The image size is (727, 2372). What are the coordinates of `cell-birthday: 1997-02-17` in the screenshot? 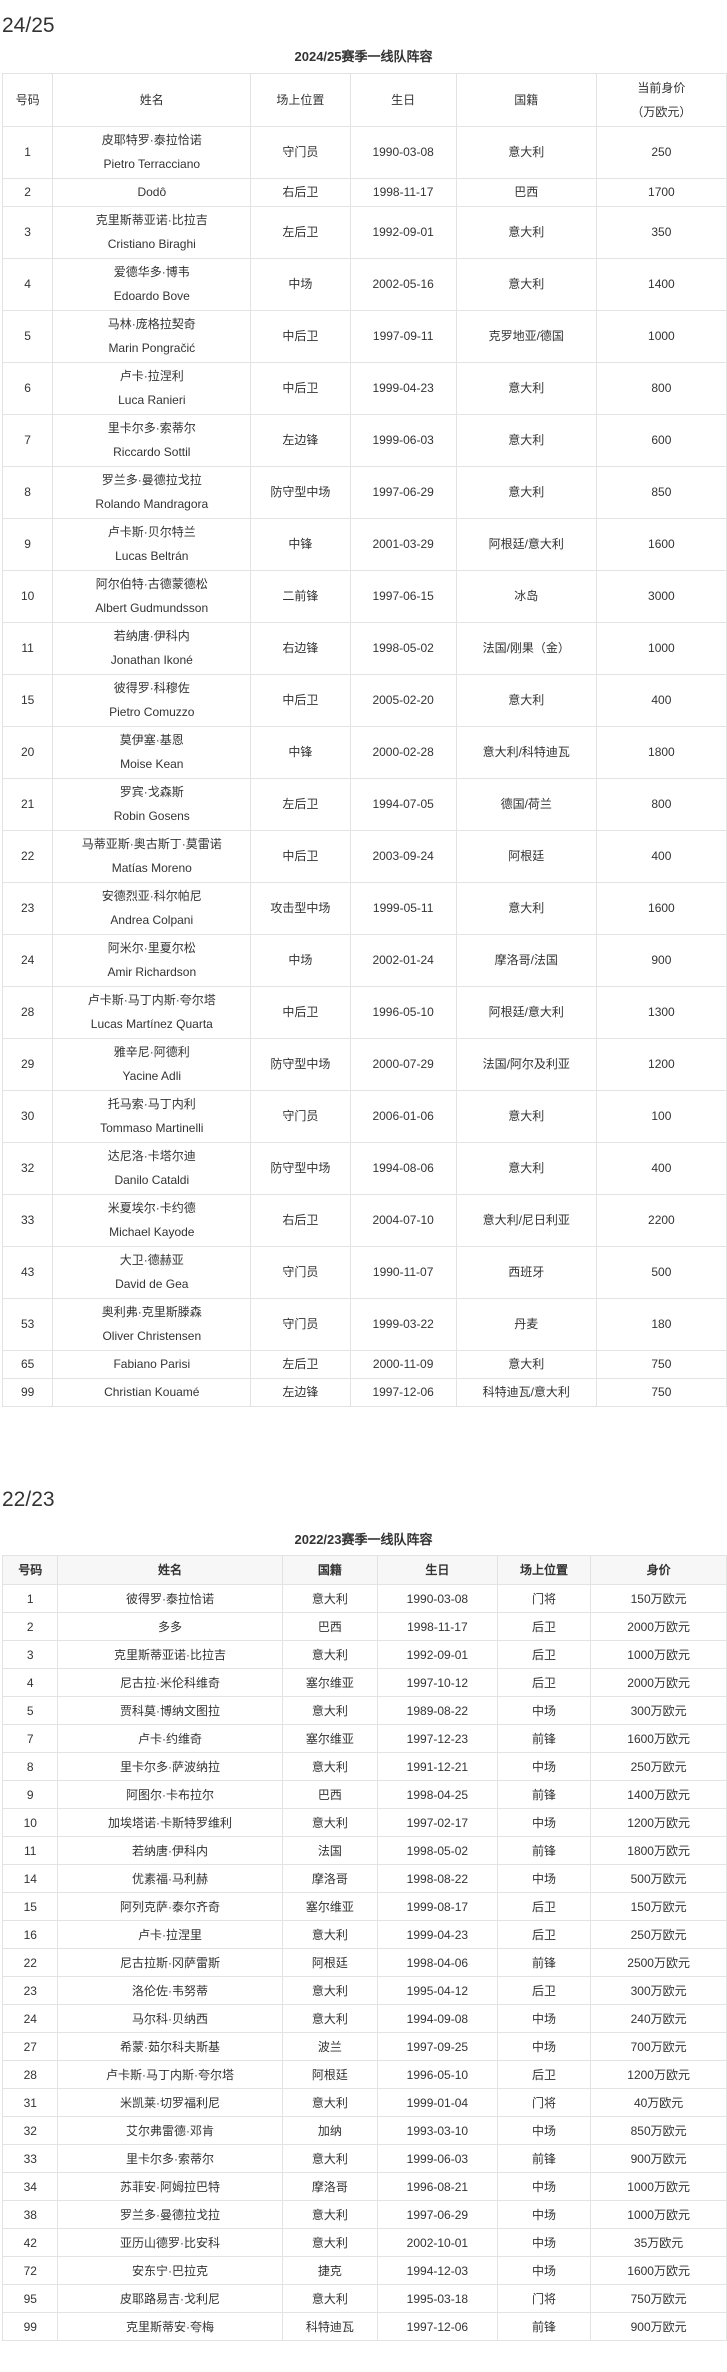 It's located at (437, 1822).